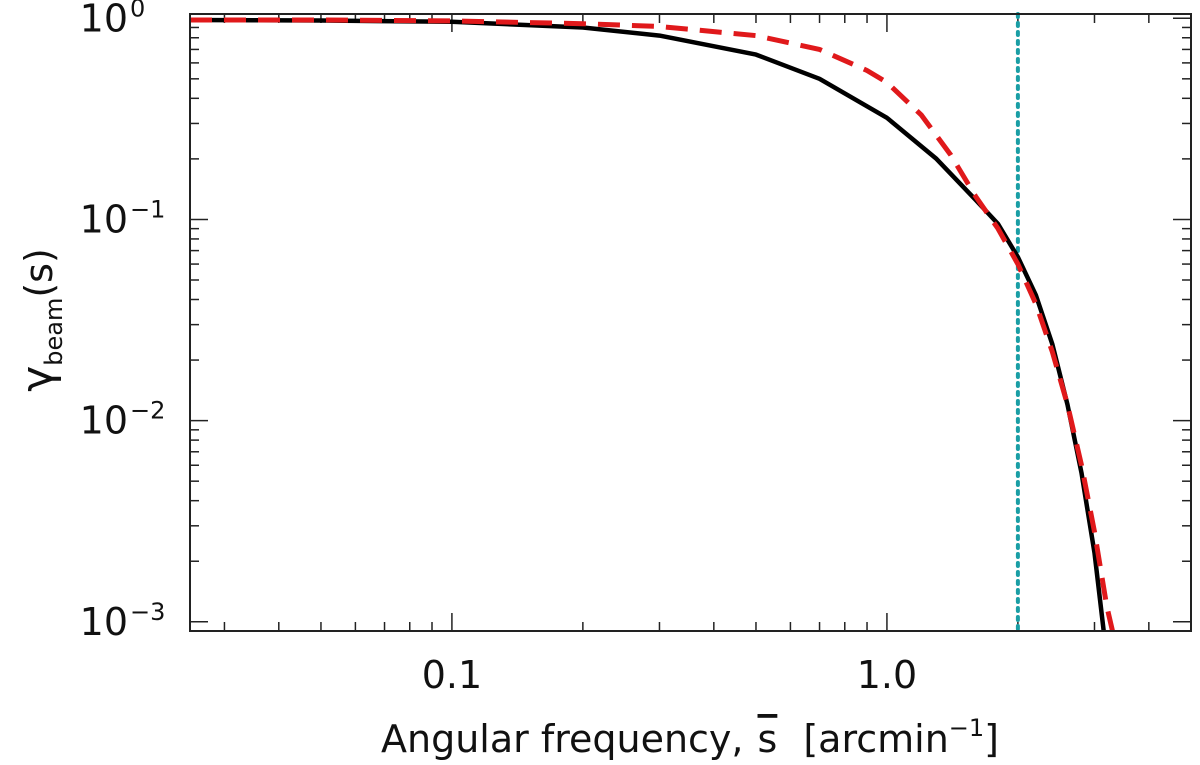 This screenshot has height=765, width=1200. Describe the element at coordinates (137, 11) in the screenshot. I see `y-tick-label-exponent: 0` at that location.